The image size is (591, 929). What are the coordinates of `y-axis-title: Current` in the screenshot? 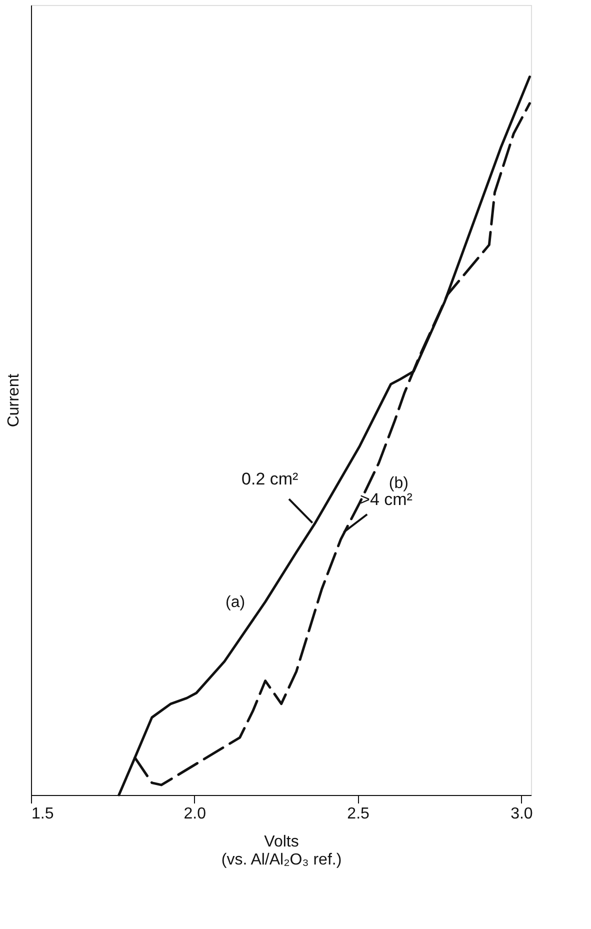 It's located at (14, 400).